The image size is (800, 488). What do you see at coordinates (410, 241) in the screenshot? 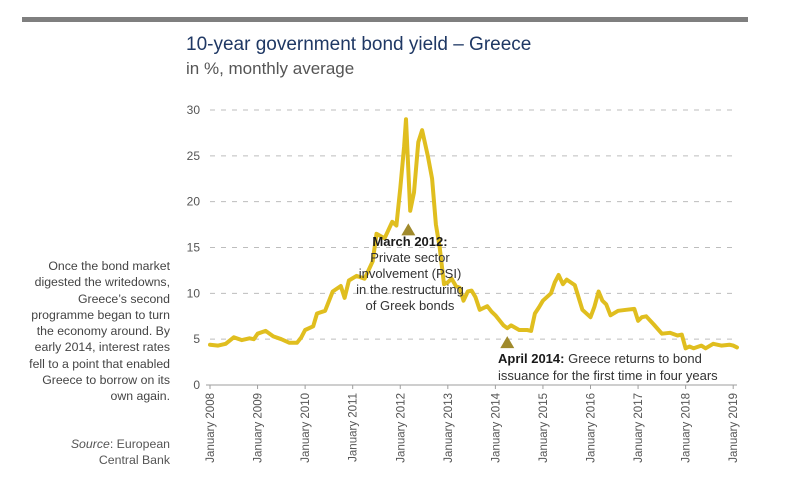
I see `annotation-psi-date: March 2012:` at bounding box center [410, 241].